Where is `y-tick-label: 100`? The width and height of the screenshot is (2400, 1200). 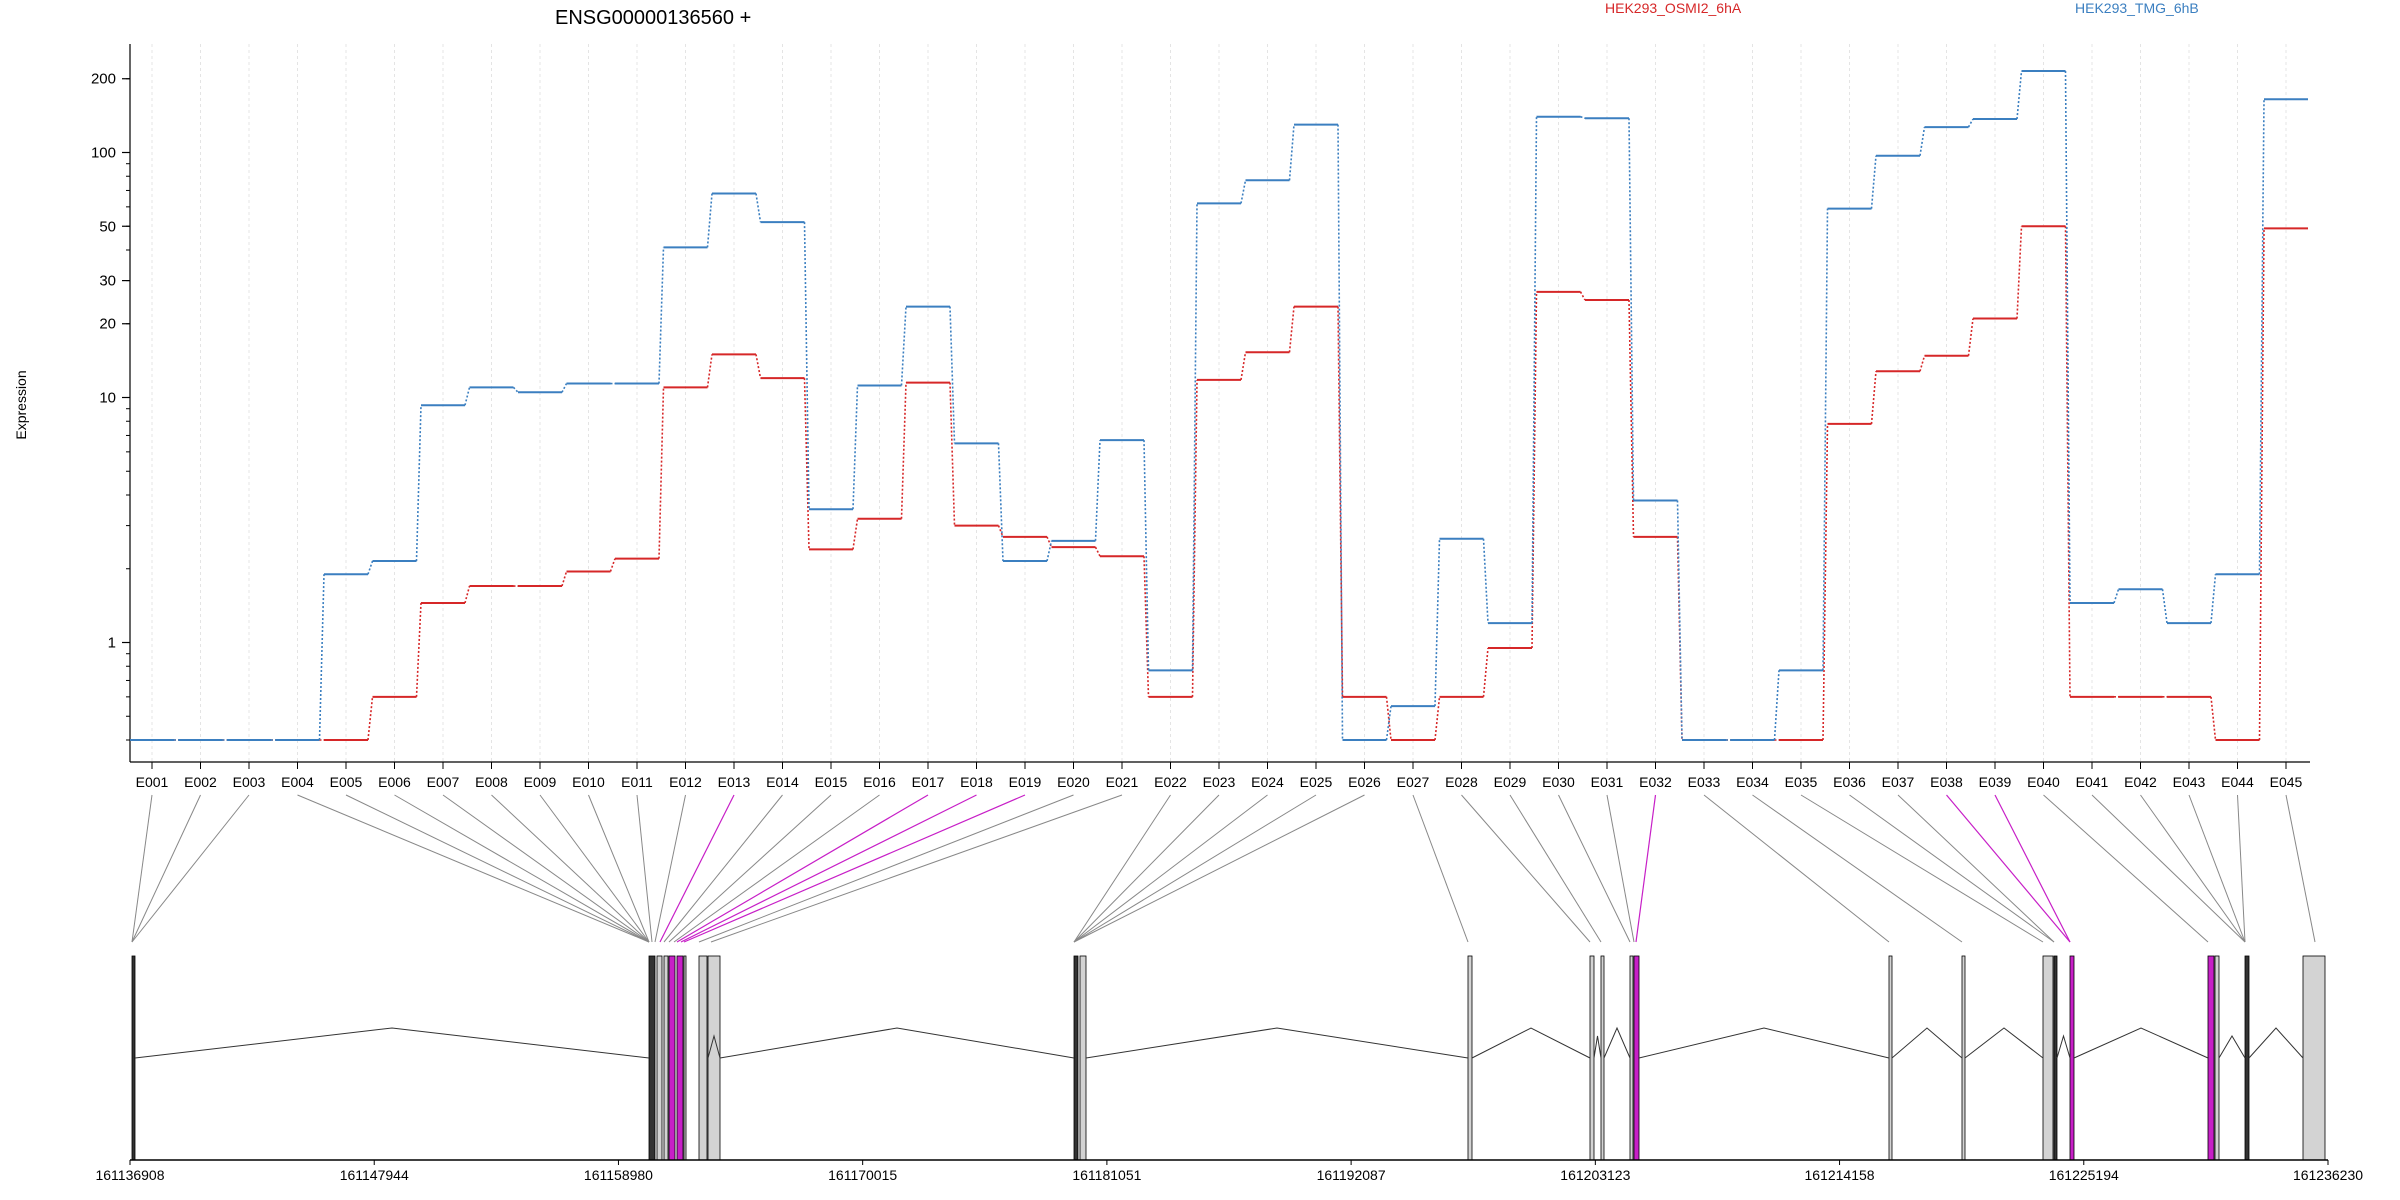 y-tick-label: 100 is located at coordinates (103, 152).